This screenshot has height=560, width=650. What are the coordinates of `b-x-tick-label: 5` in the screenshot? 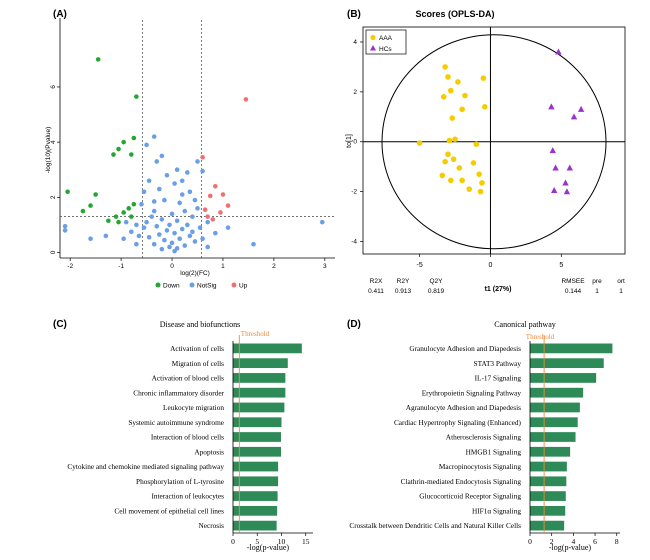 It's located at (561, 265).